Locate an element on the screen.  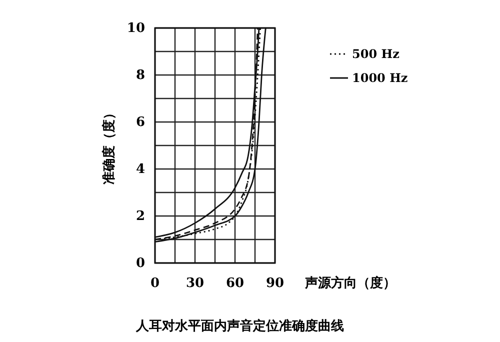
y-tick-label: 4 is located at coordinates (140, 169).